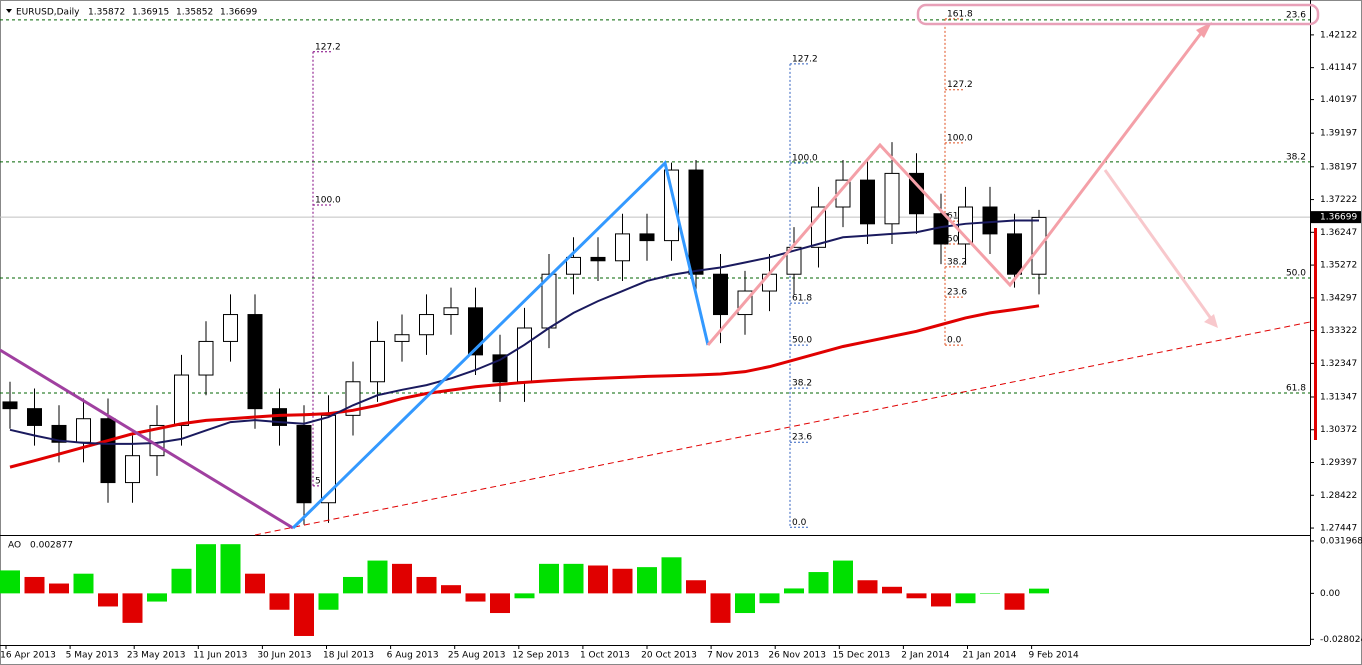  Describe the element at coordinates (669, 656) in the screenshot. I see `x-tick-label: 20 Oct 2013` at that location.